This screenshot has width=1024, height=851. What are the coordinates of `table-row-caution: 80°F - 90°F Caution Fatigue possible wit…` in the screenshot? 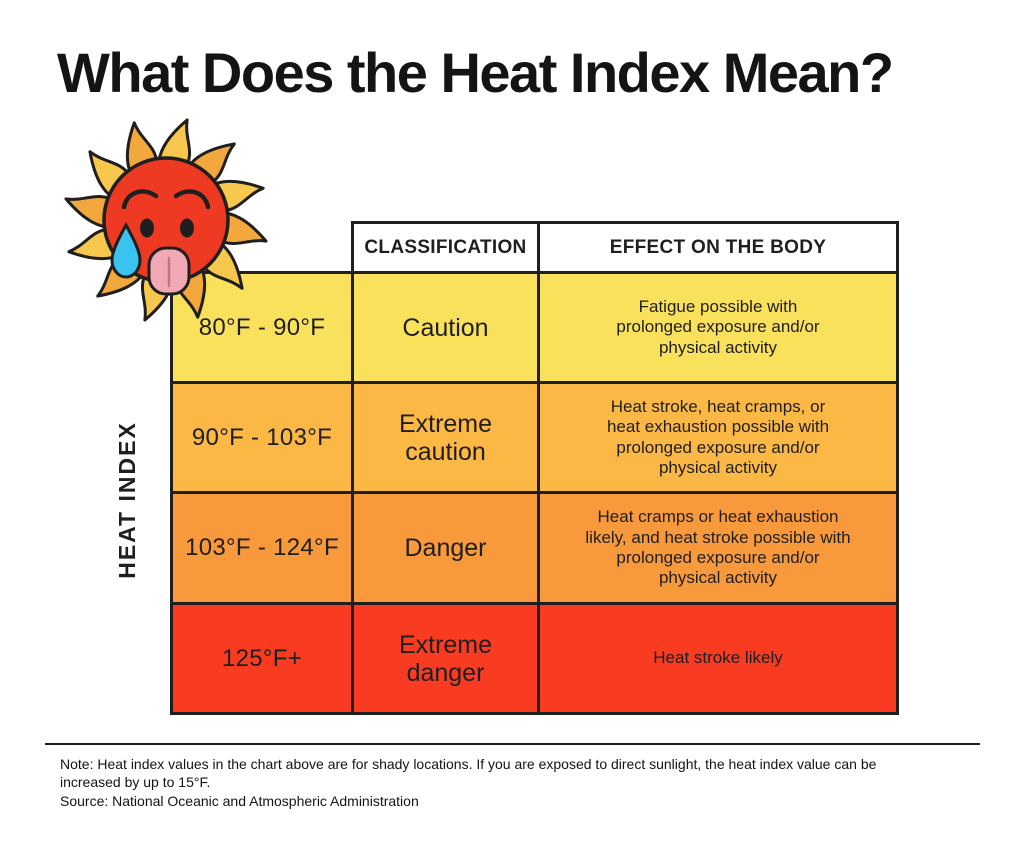 It's located at (534, 327).